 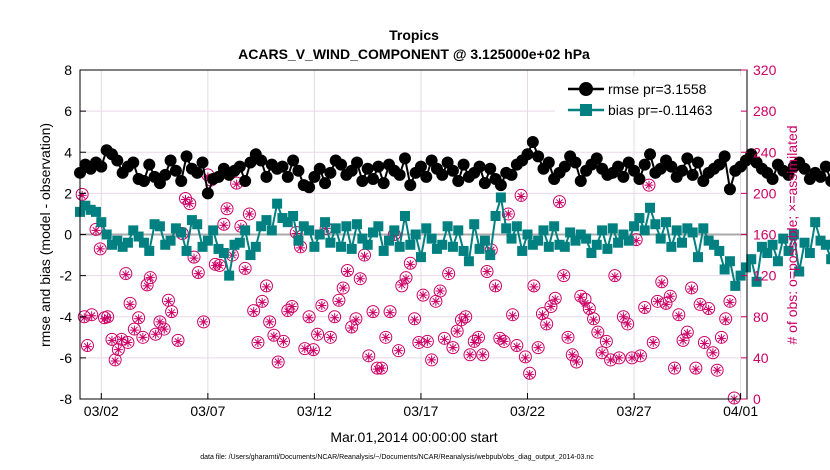 What do you see at coordinates (765, 193) in the screenshot?
I see `y2-tick-label: 200` at bounding box center [765, 193].